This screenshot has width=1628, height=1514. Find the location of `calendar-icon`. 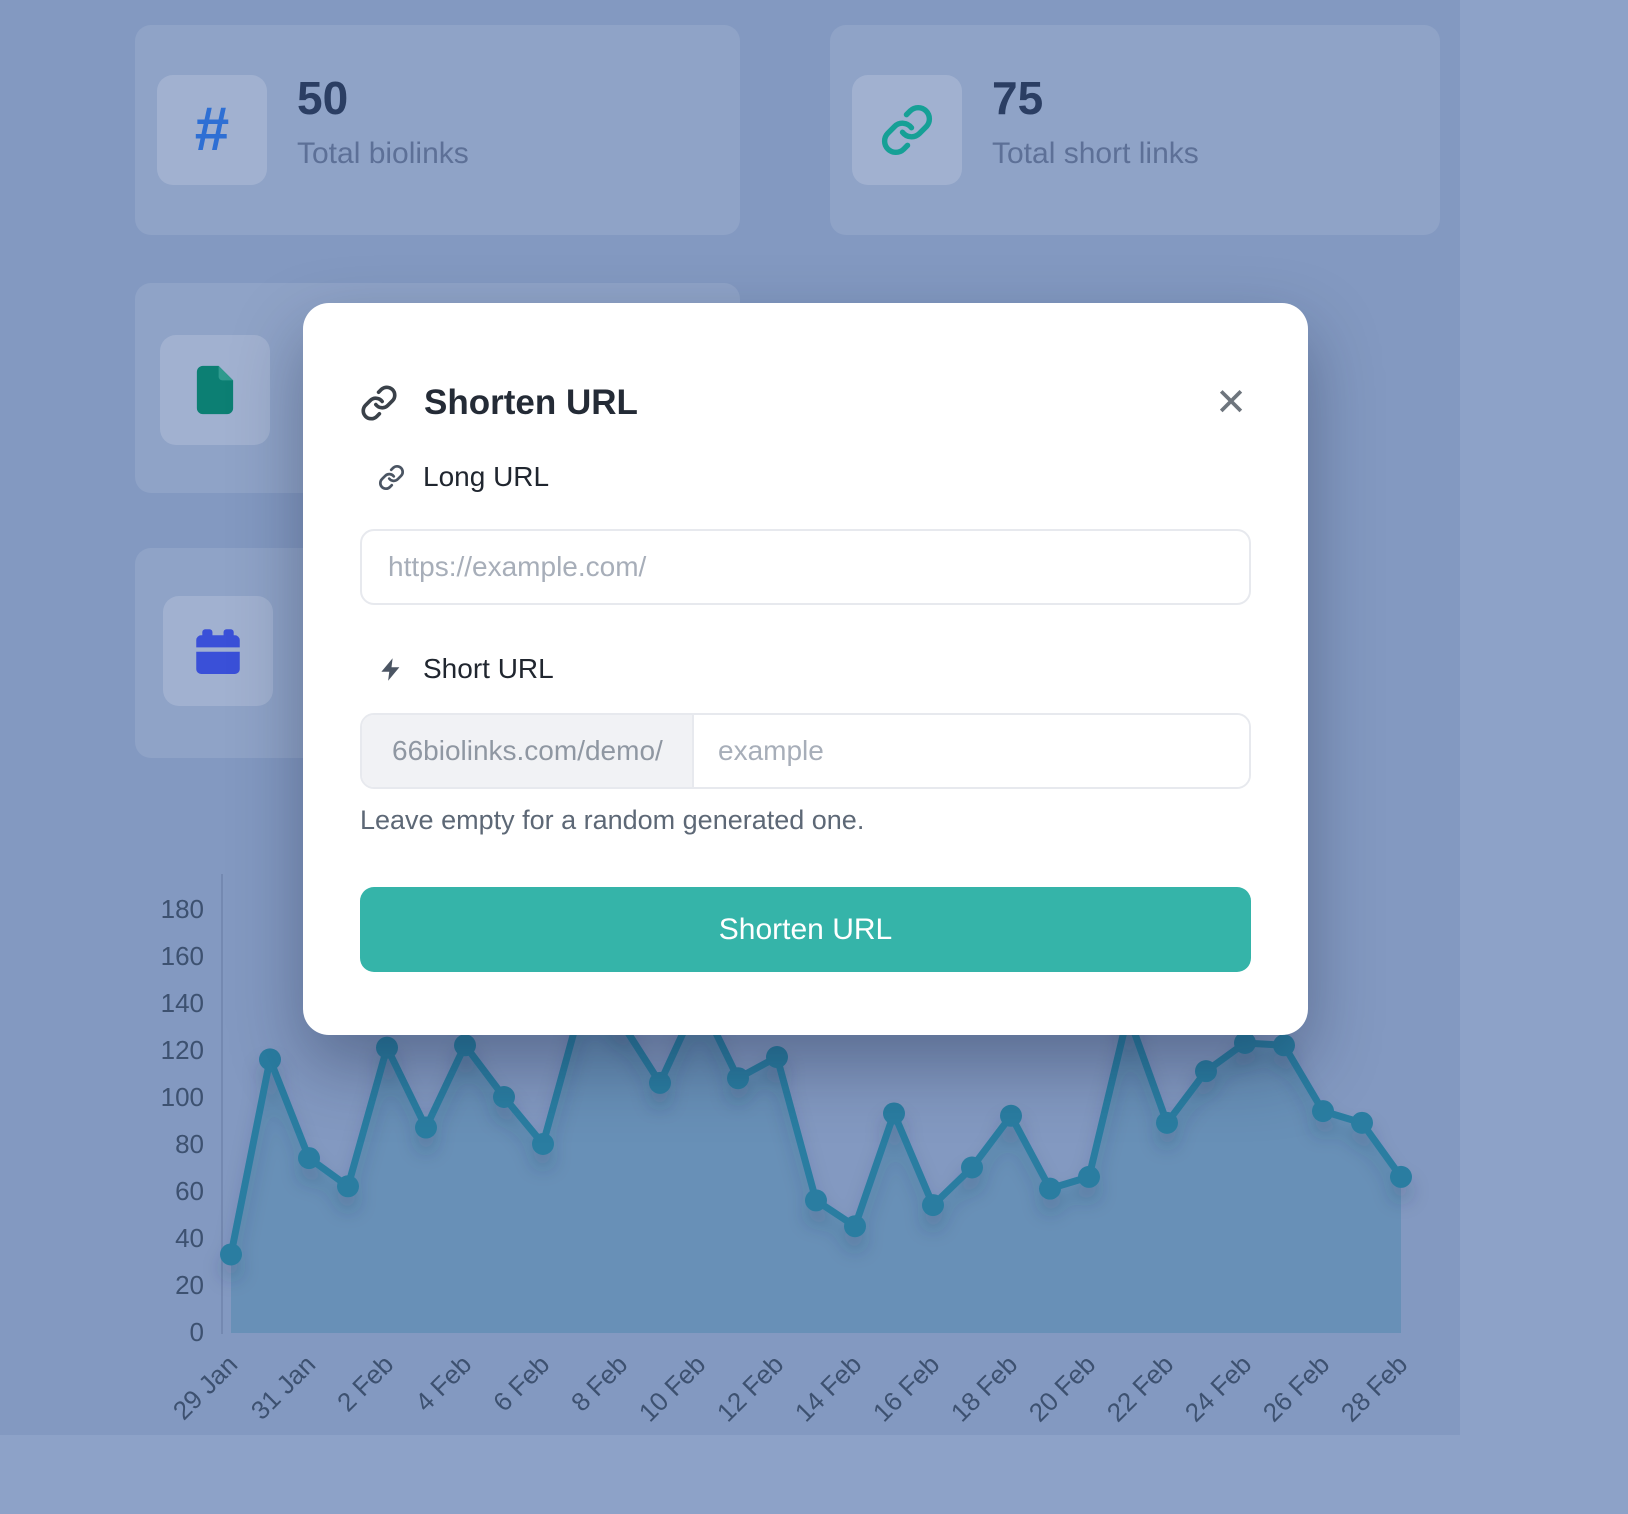

calendar-icon is located at coordinates (218, 651).